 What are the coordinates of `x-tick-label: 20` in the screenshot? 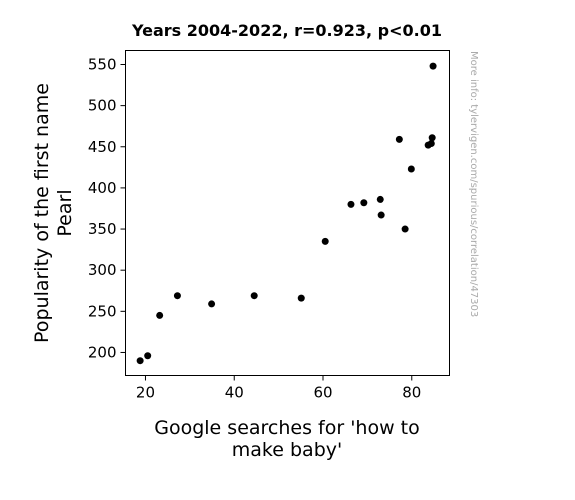 It's located at (145, 393).